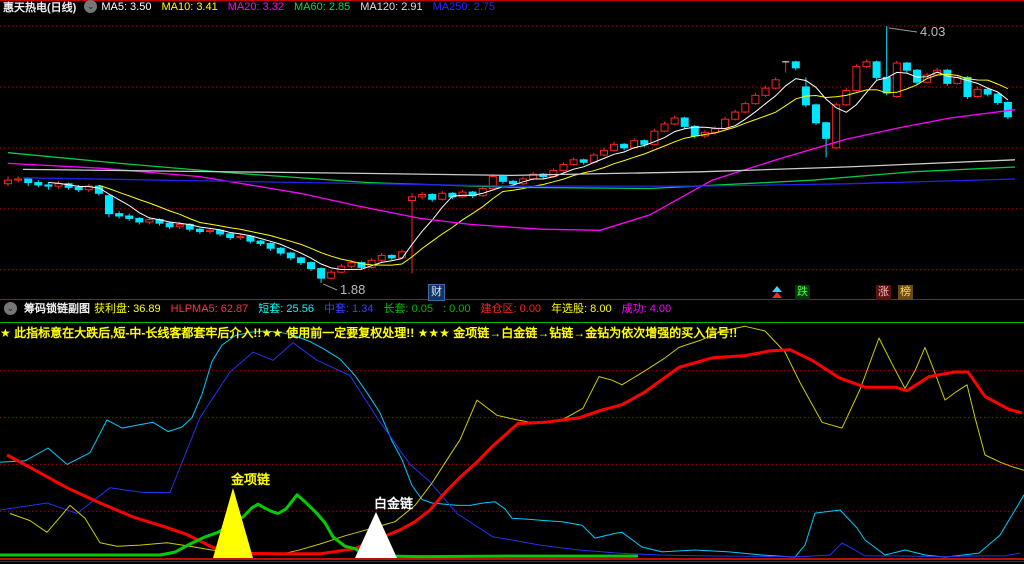  Describe the element at coordinates (40, 7) in the screenshot. I see `stock-title: 惠天热电(日线)` at that location.